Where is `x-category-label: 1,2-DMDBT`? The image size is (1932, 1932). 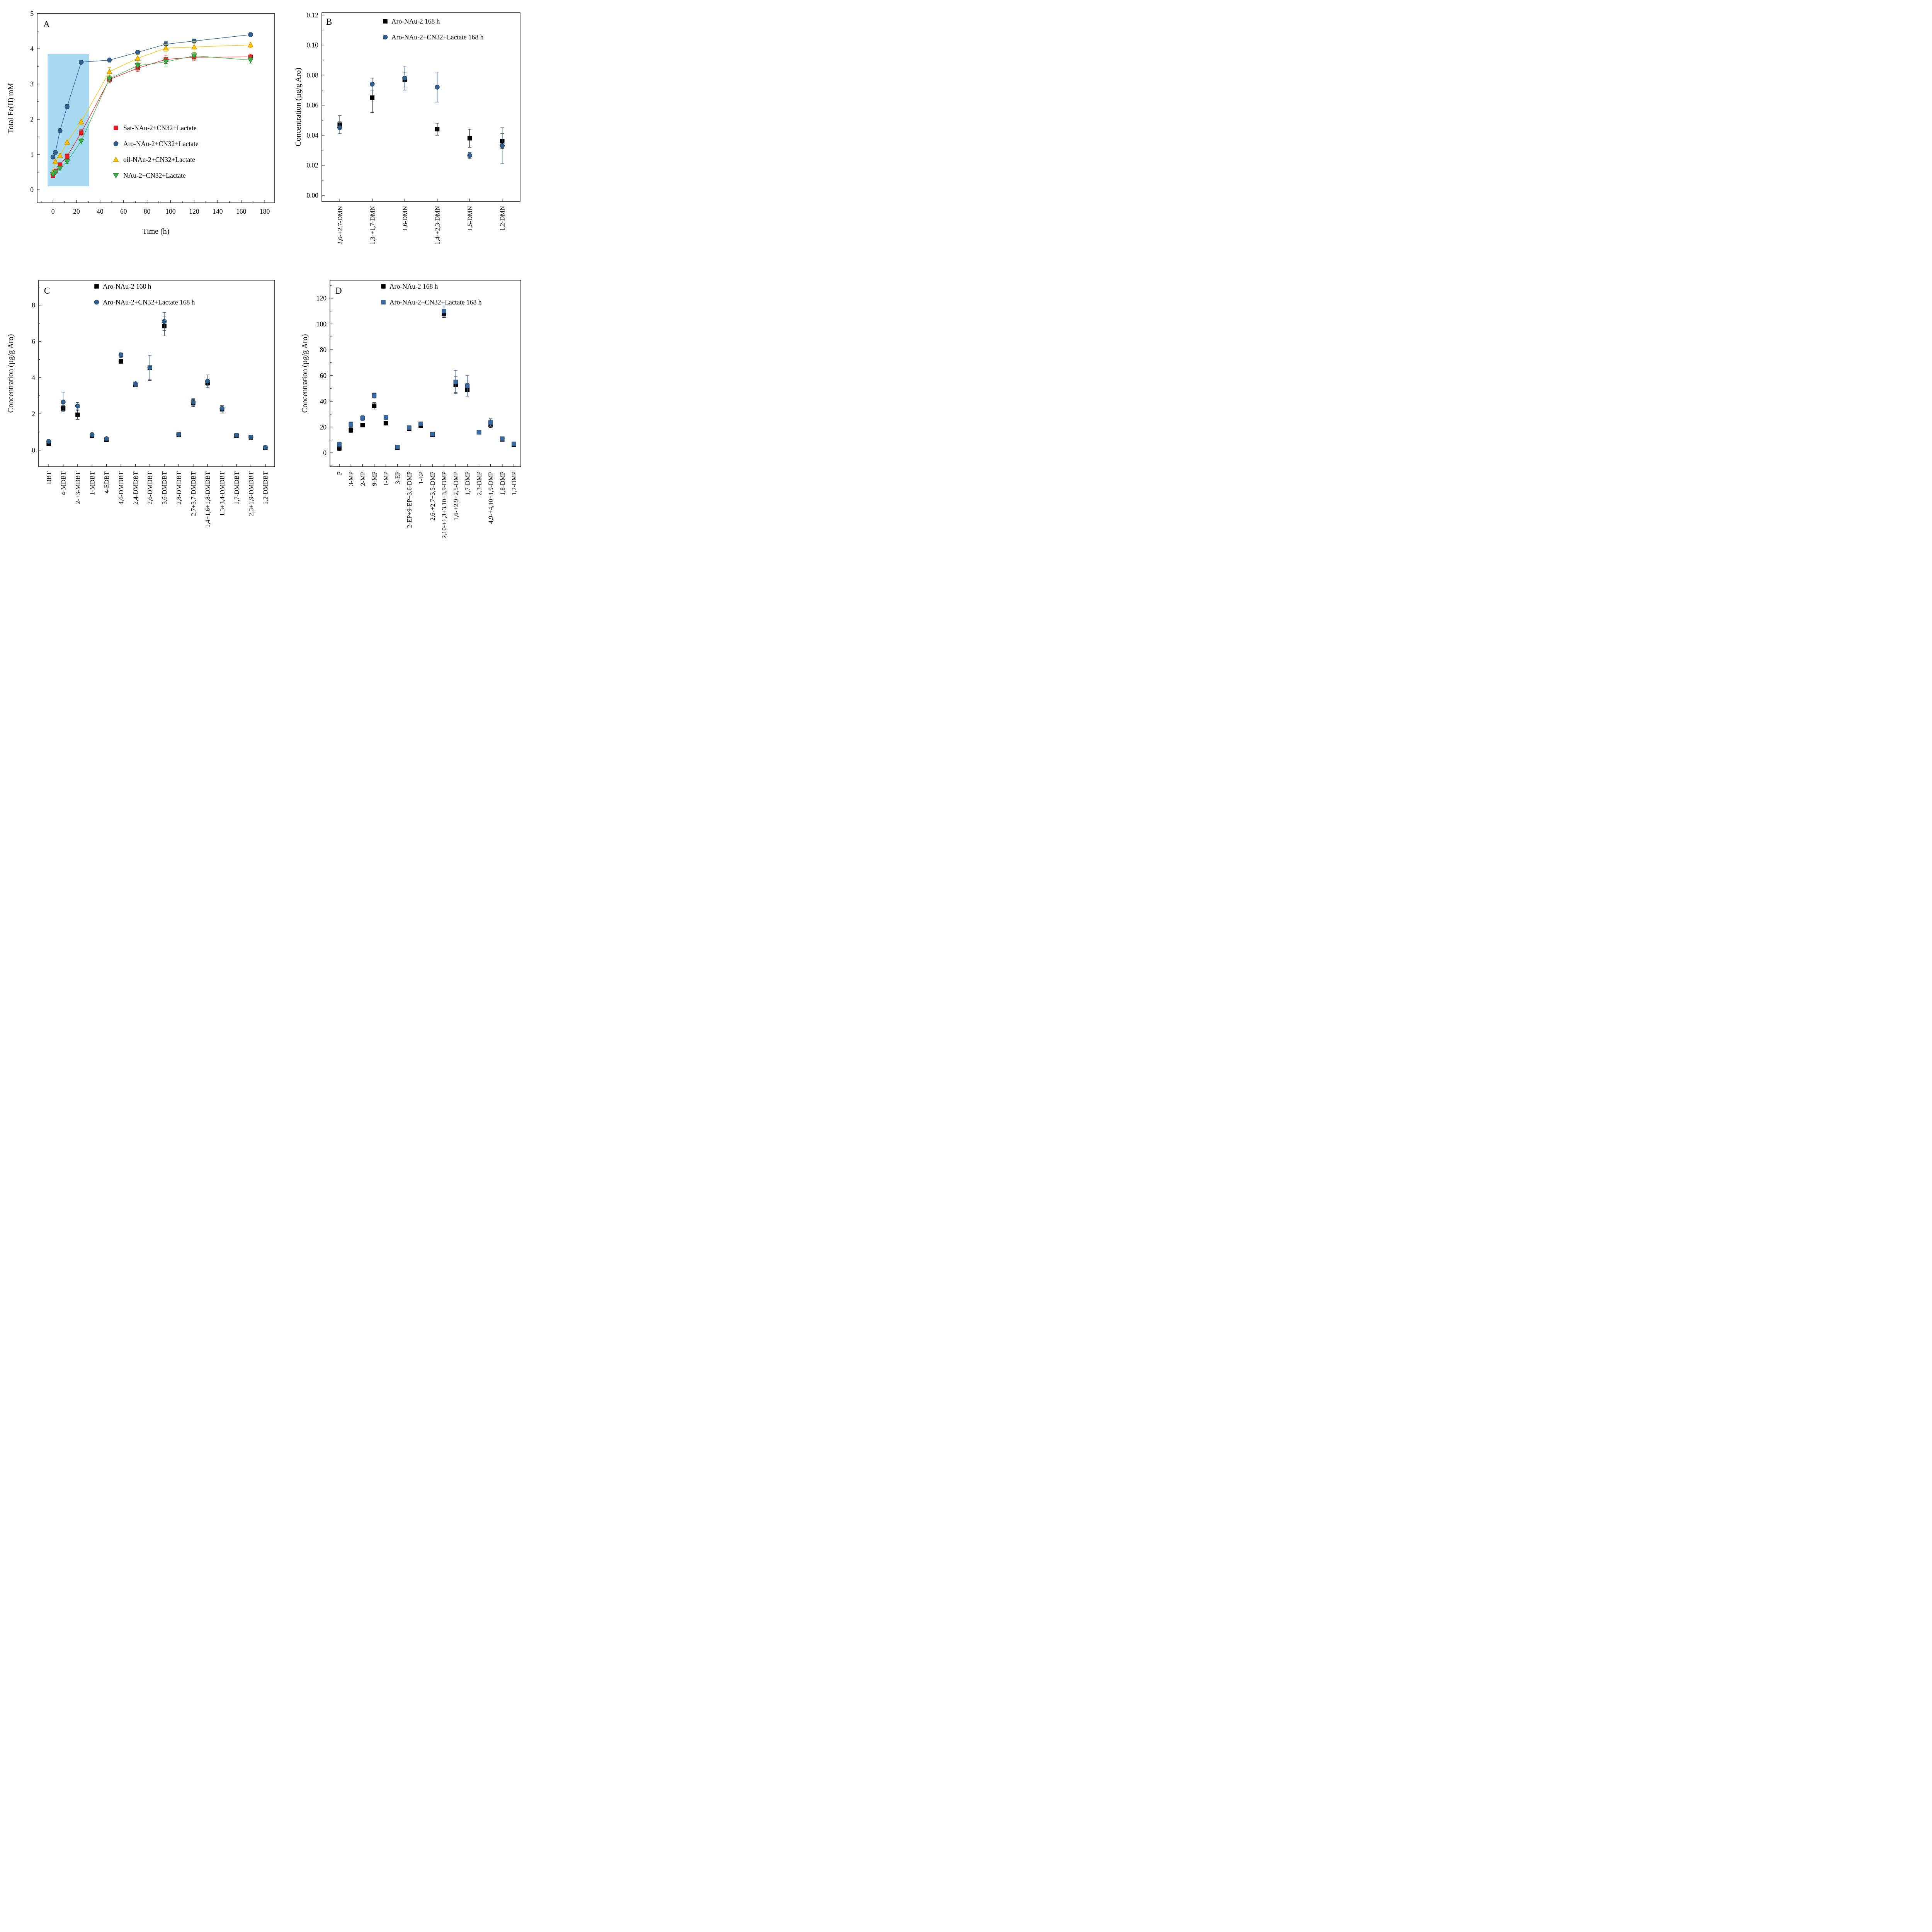 x-category-label: 1,2-DMDBT is located at coordinates (266, 488).